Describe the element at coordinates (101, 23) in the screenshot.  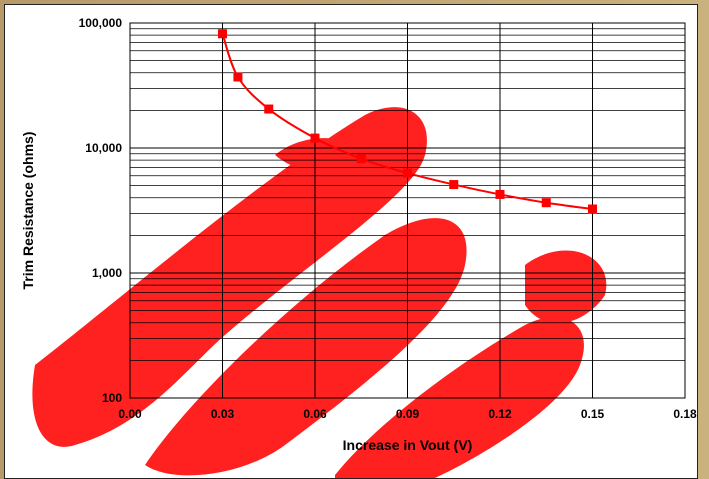
I see `y-tick-label: 100,000` at that location.